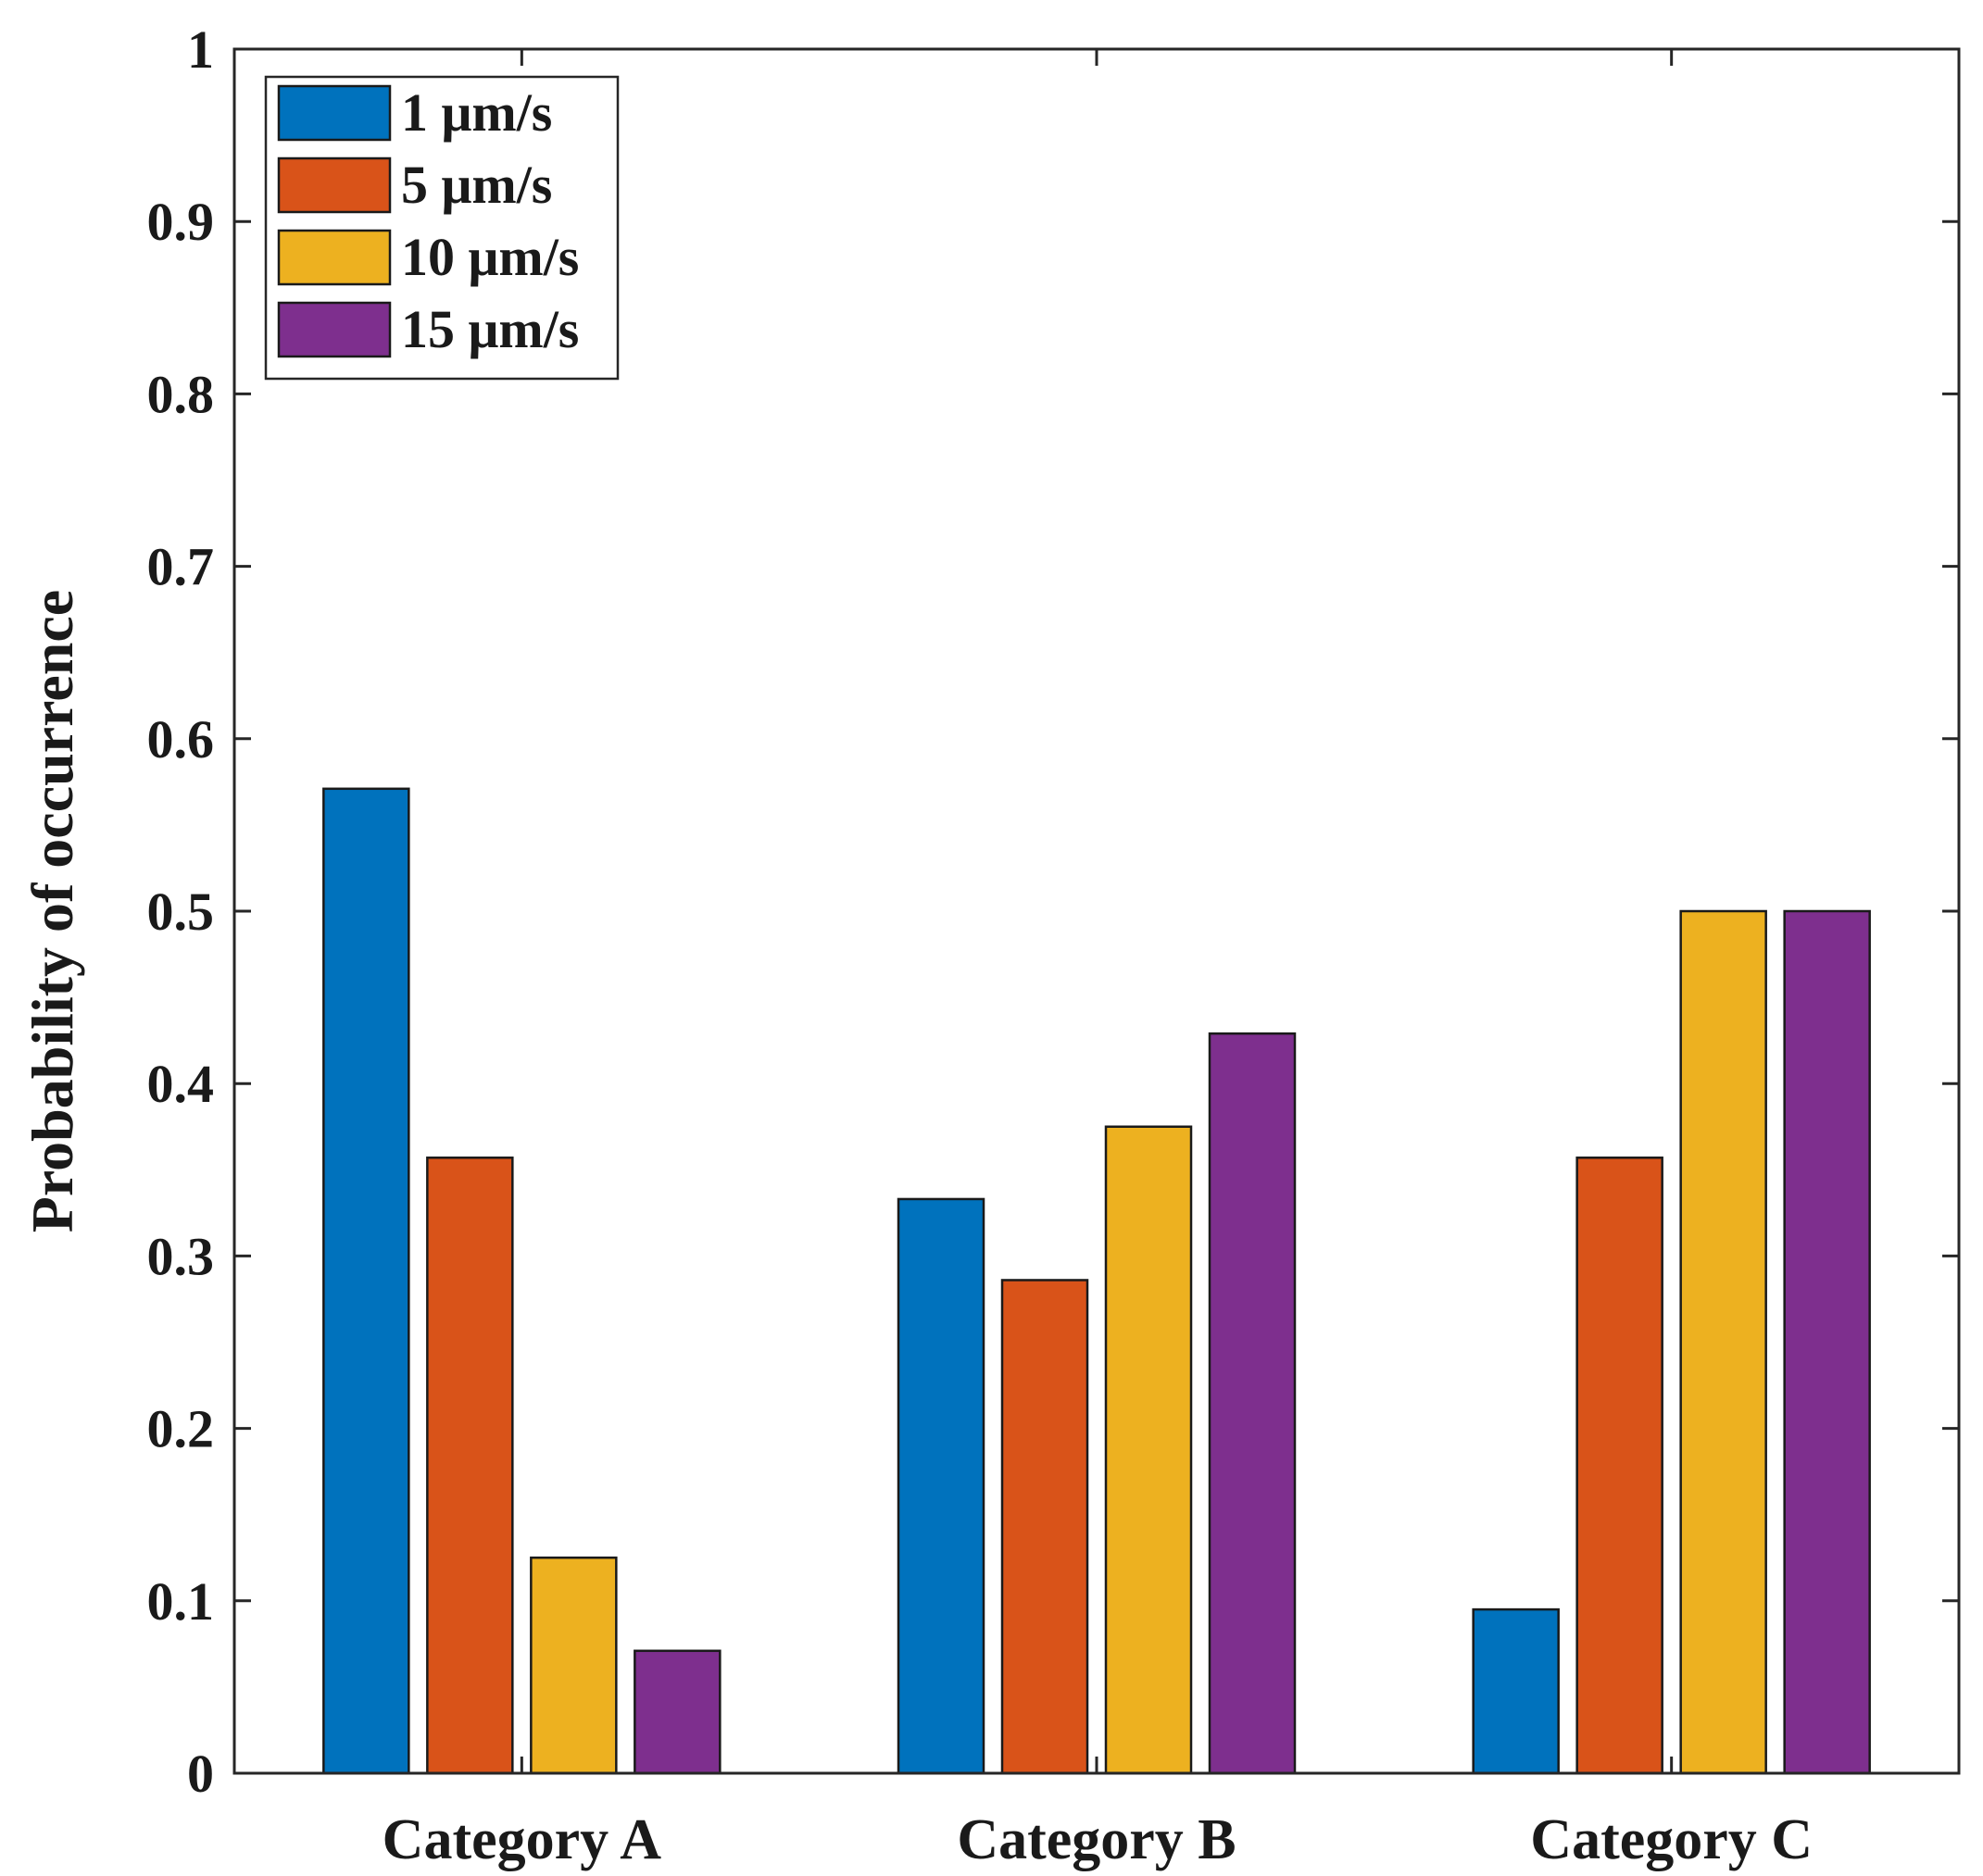 The image size is (1983, 1876). What do you see at coordinates (181, 1601) in the screenshot?
I see `y-tick-label: 0.1` at bounding box center [181, 1601].